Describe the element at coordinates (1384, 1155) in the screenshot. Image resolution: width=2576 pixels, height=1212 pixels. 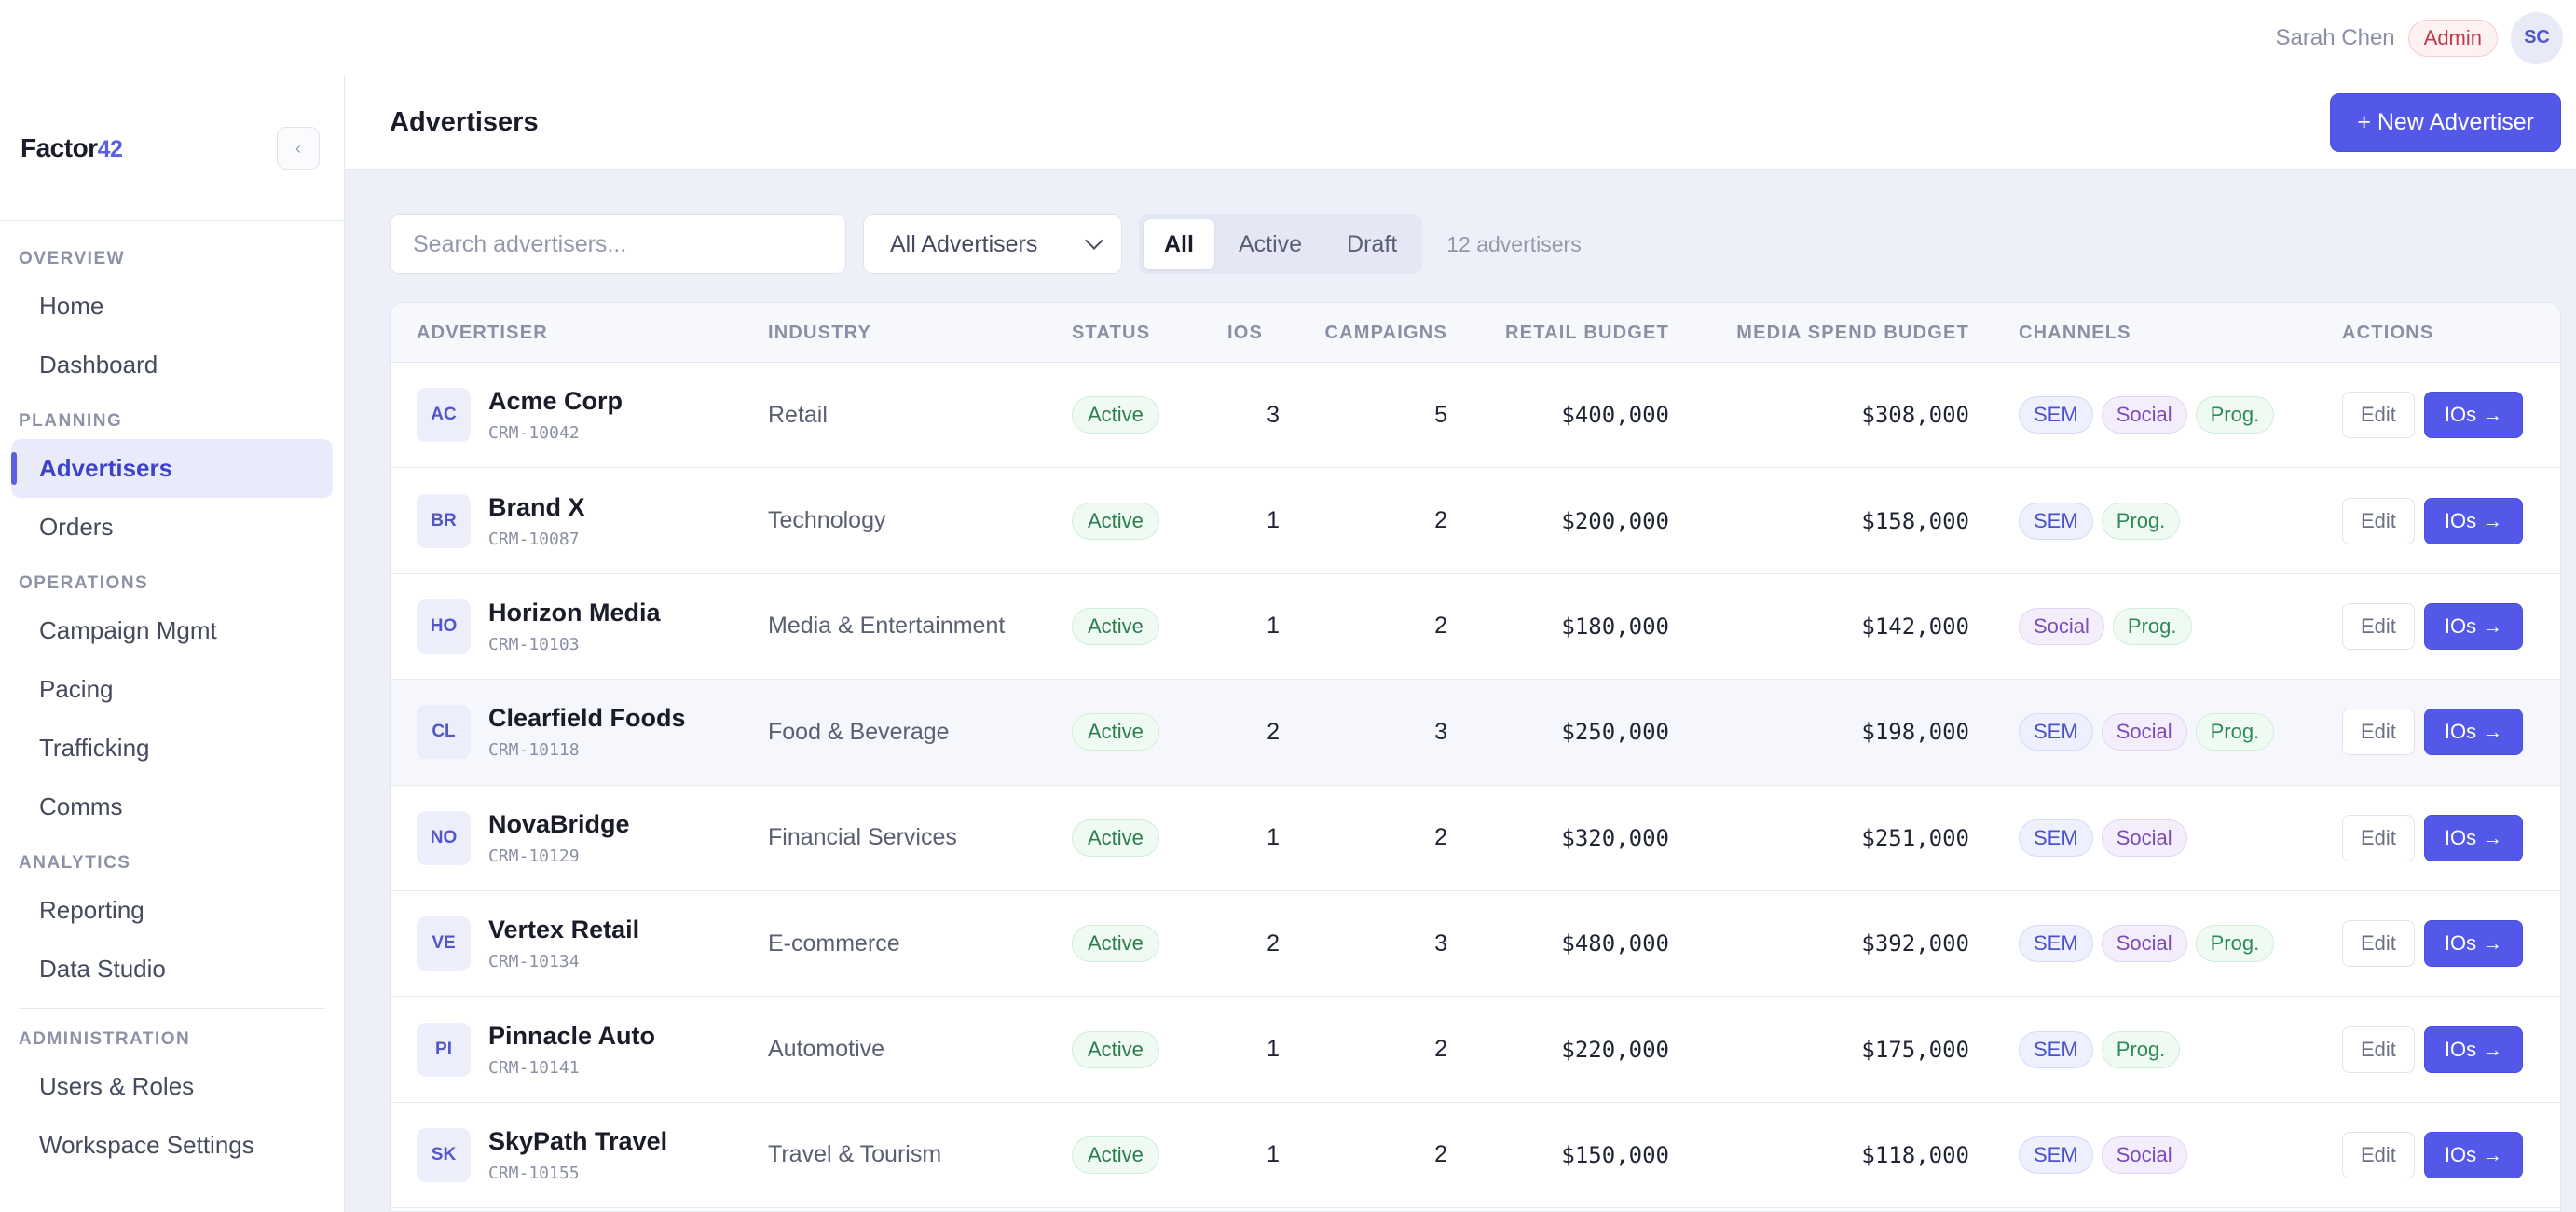
I see `campaigns-cell: 2` at that location.